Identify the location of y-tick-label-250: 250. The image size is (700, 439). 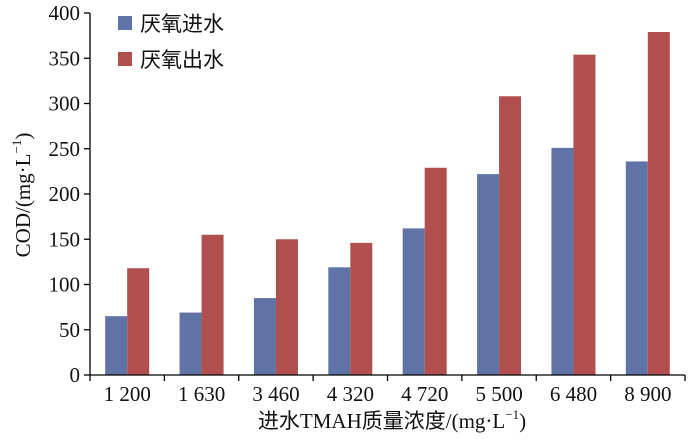
(65, 149).